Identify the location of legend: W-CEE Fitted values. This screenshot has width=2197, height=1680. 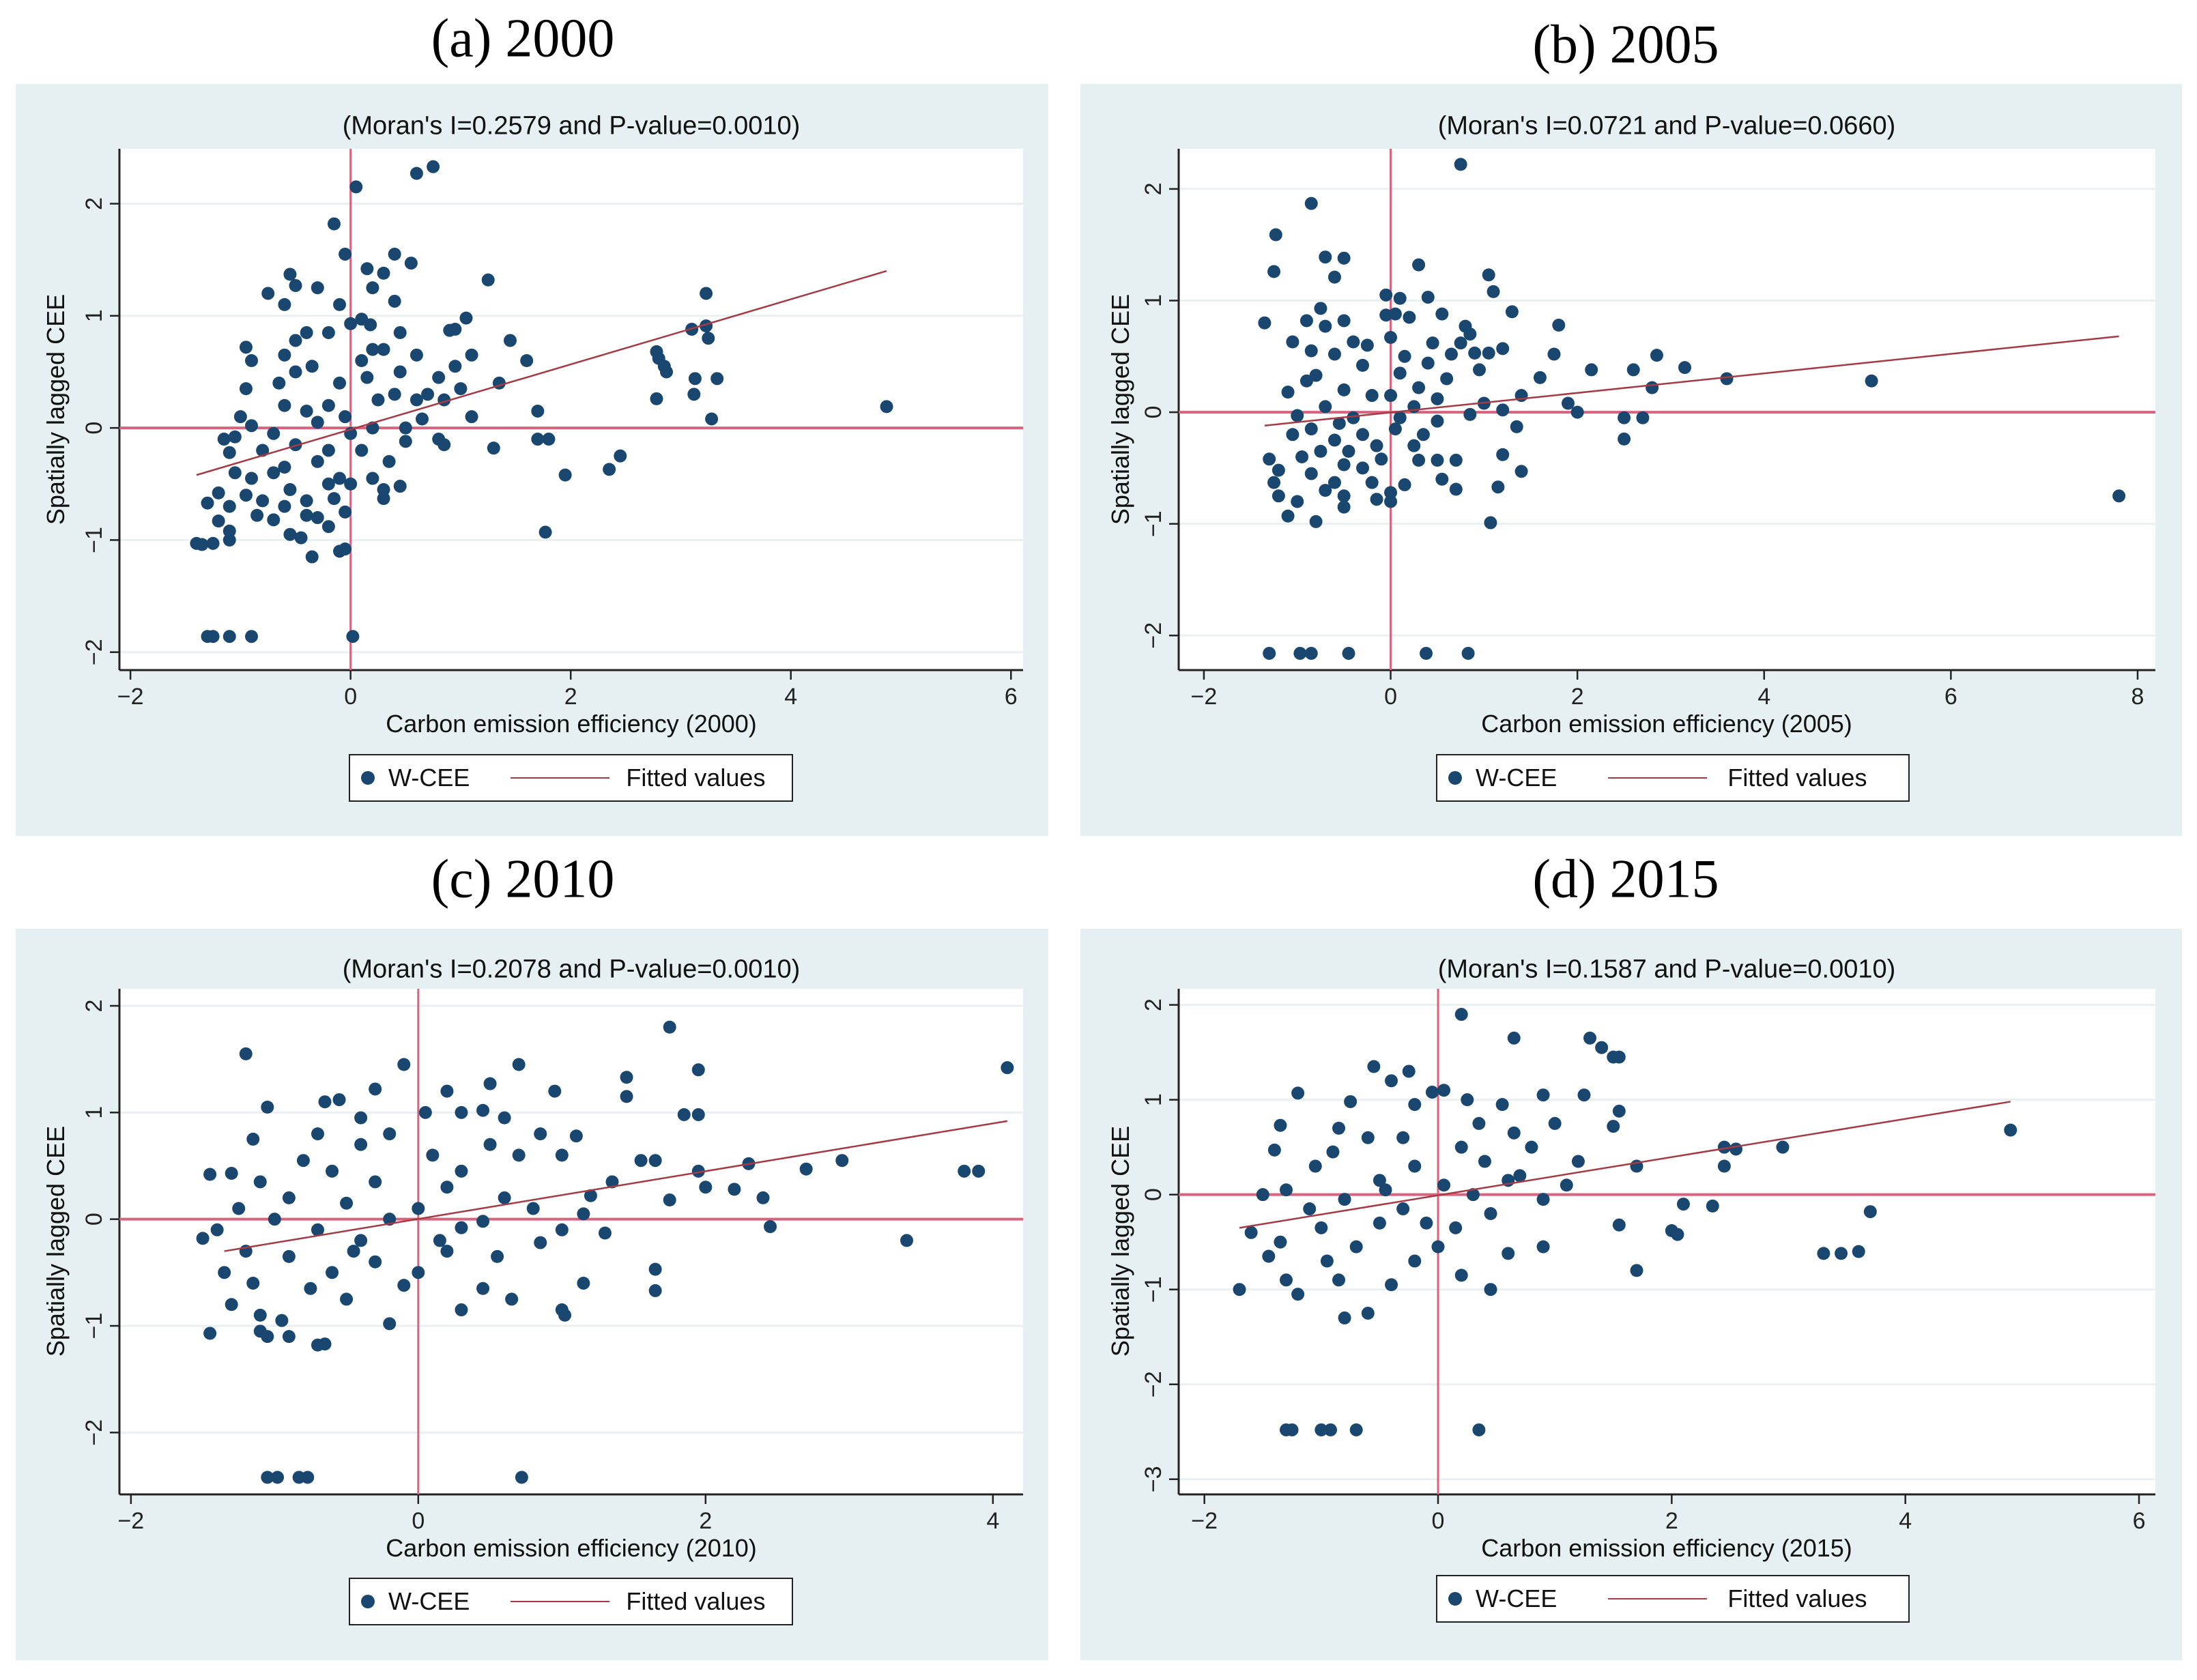
(1673, 1599).